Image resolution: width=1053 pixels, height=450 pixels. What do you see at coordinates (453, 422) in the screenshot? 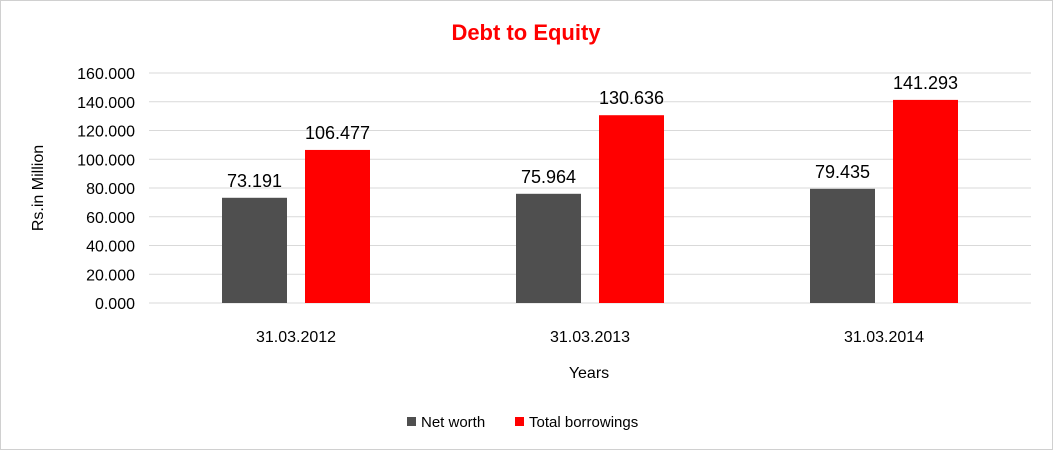
I see `legend-label: Net worth` at bounding box center [453, 422].